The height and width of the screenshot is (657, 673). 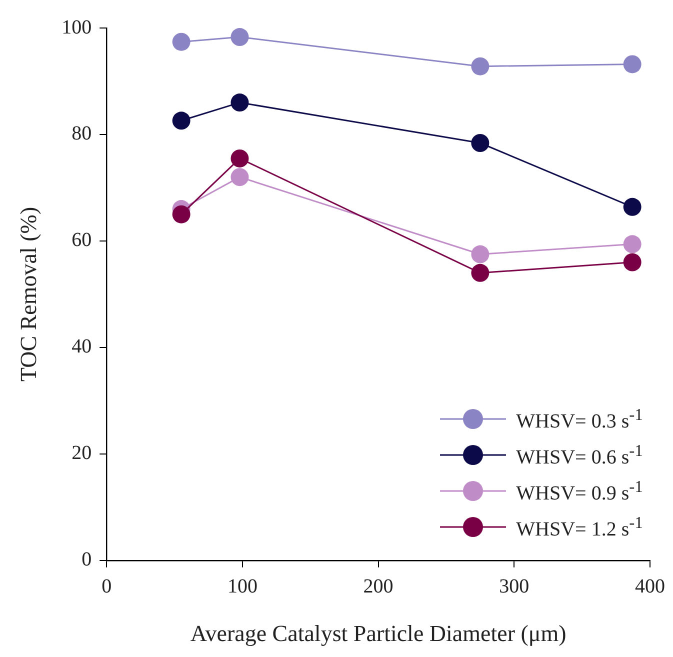 I want to click on x-tick-label: 400, so click(x=650, y=587).